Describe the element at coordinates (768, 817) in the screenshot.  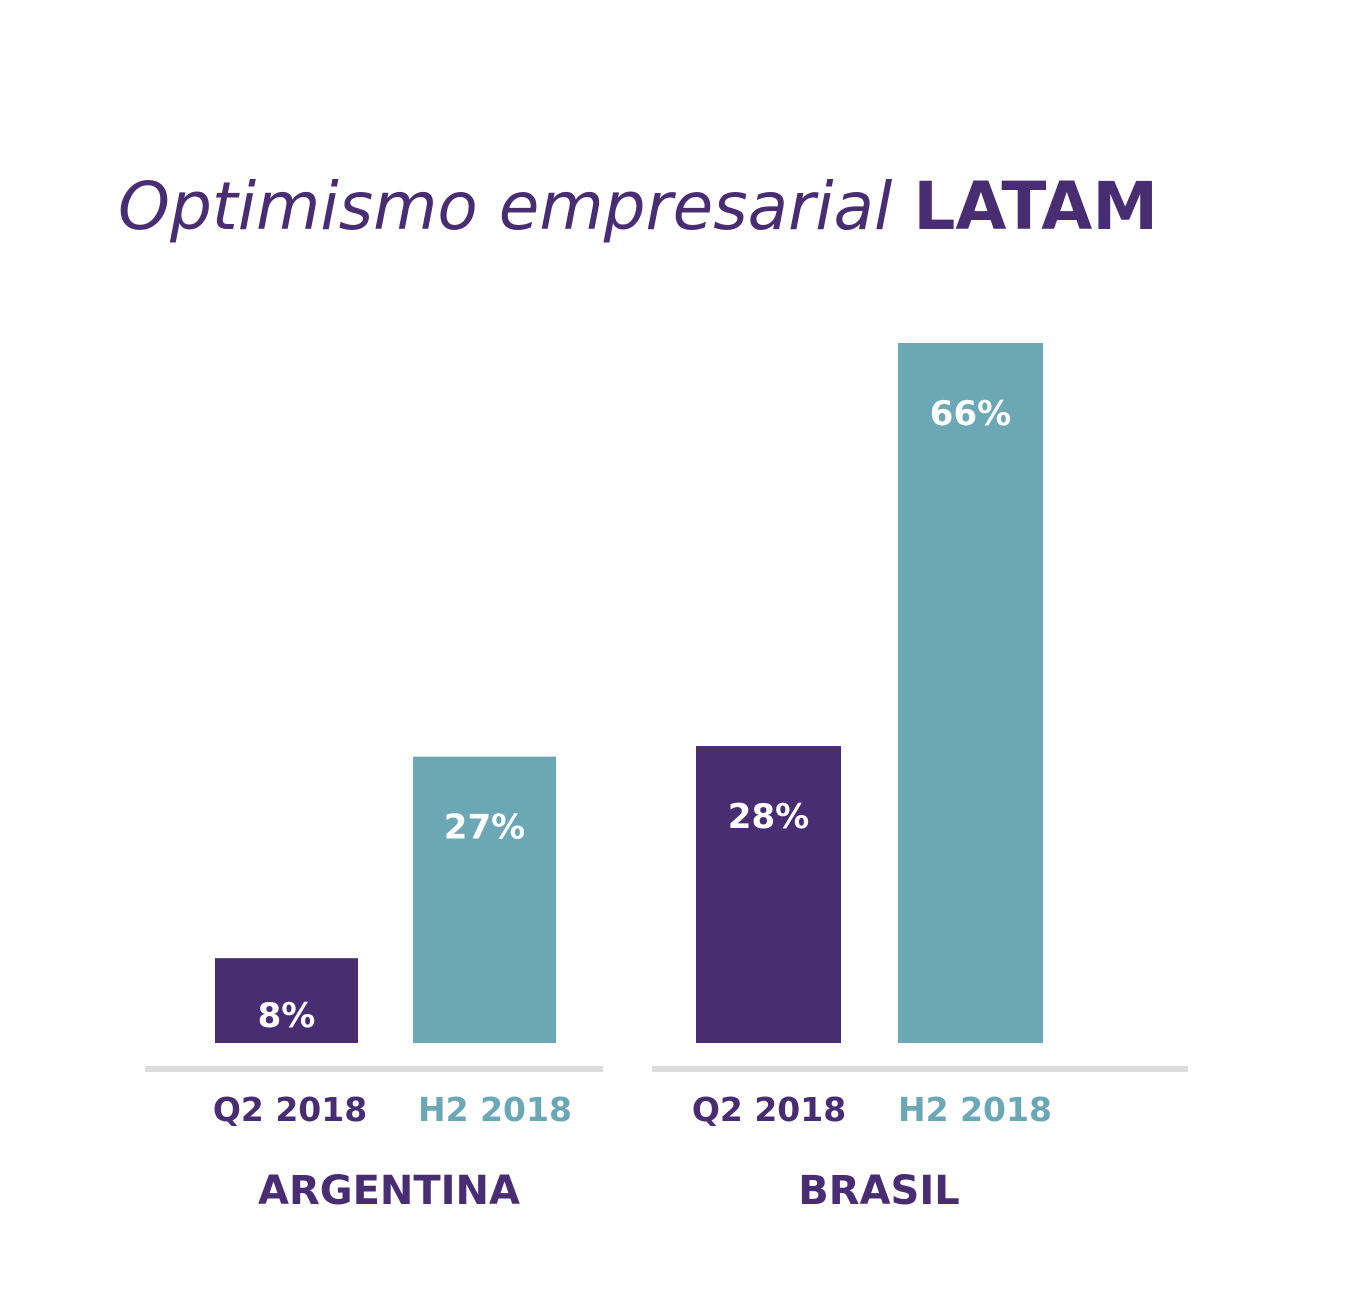
I see `data-label: 28%` at that location.